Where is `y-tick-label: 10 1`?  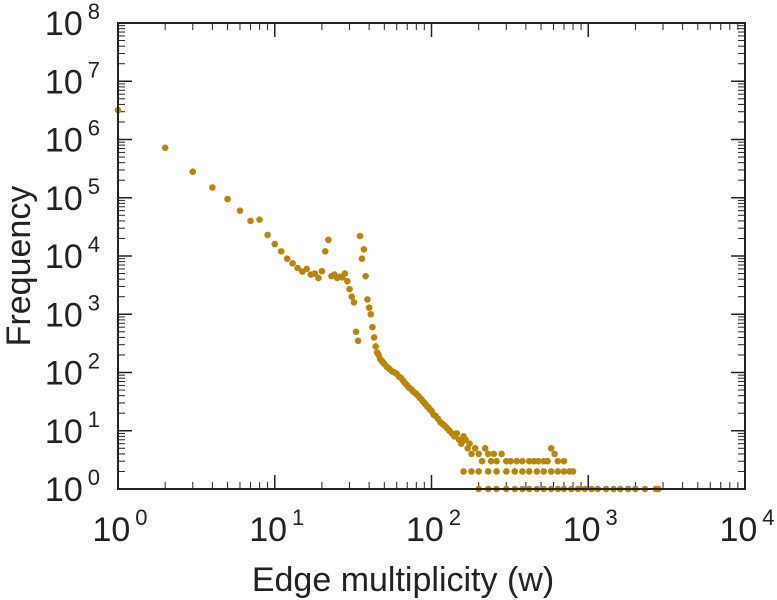
y-tick-label: 10 1 is located at coordinates (72, 429).